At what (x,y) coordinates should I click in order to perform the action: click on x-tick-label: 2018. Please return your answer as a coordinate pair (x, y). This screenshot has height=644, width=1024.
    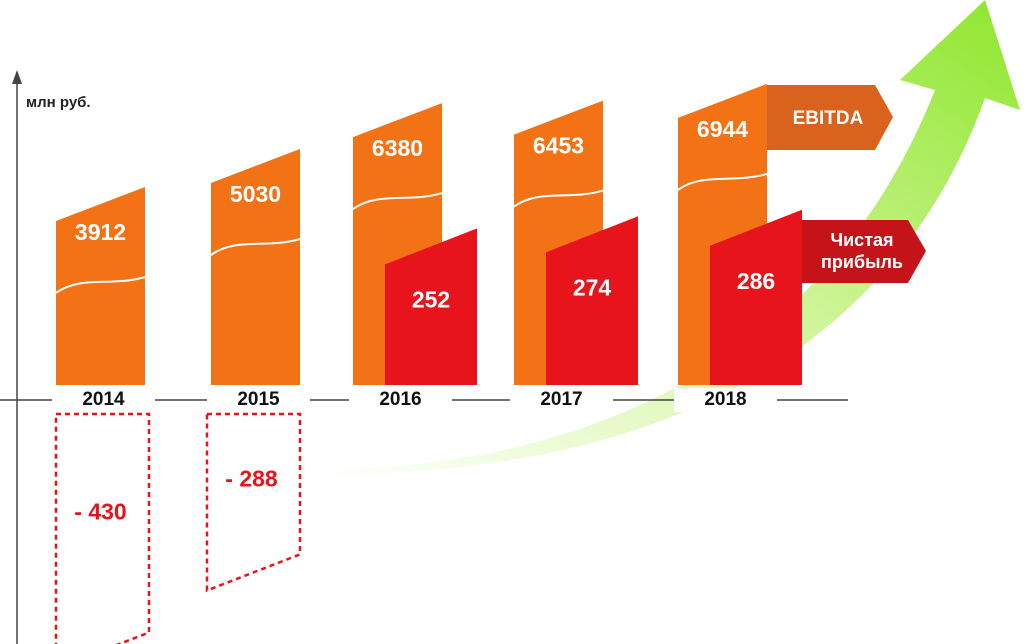
    Looking at the image, I should click on (725, 399).